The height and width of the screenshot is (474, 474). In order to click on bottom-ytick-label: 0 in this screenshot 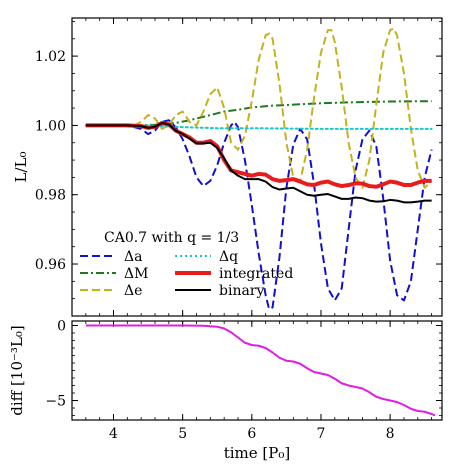, I will do `click(61, 327)`.